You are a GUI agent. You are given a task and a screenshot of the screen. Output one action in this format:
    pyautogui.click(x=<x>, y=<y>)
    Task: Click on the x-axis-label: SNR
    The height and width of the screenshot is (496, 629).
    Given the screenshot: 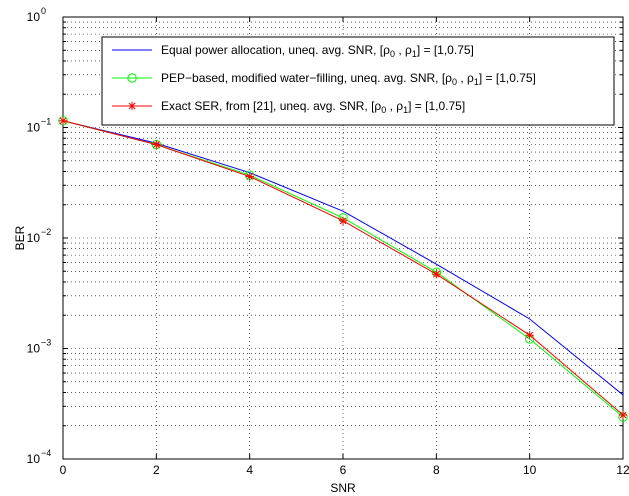 What is the action you would take?
    pyautogui.click(x=343, y=488)
    